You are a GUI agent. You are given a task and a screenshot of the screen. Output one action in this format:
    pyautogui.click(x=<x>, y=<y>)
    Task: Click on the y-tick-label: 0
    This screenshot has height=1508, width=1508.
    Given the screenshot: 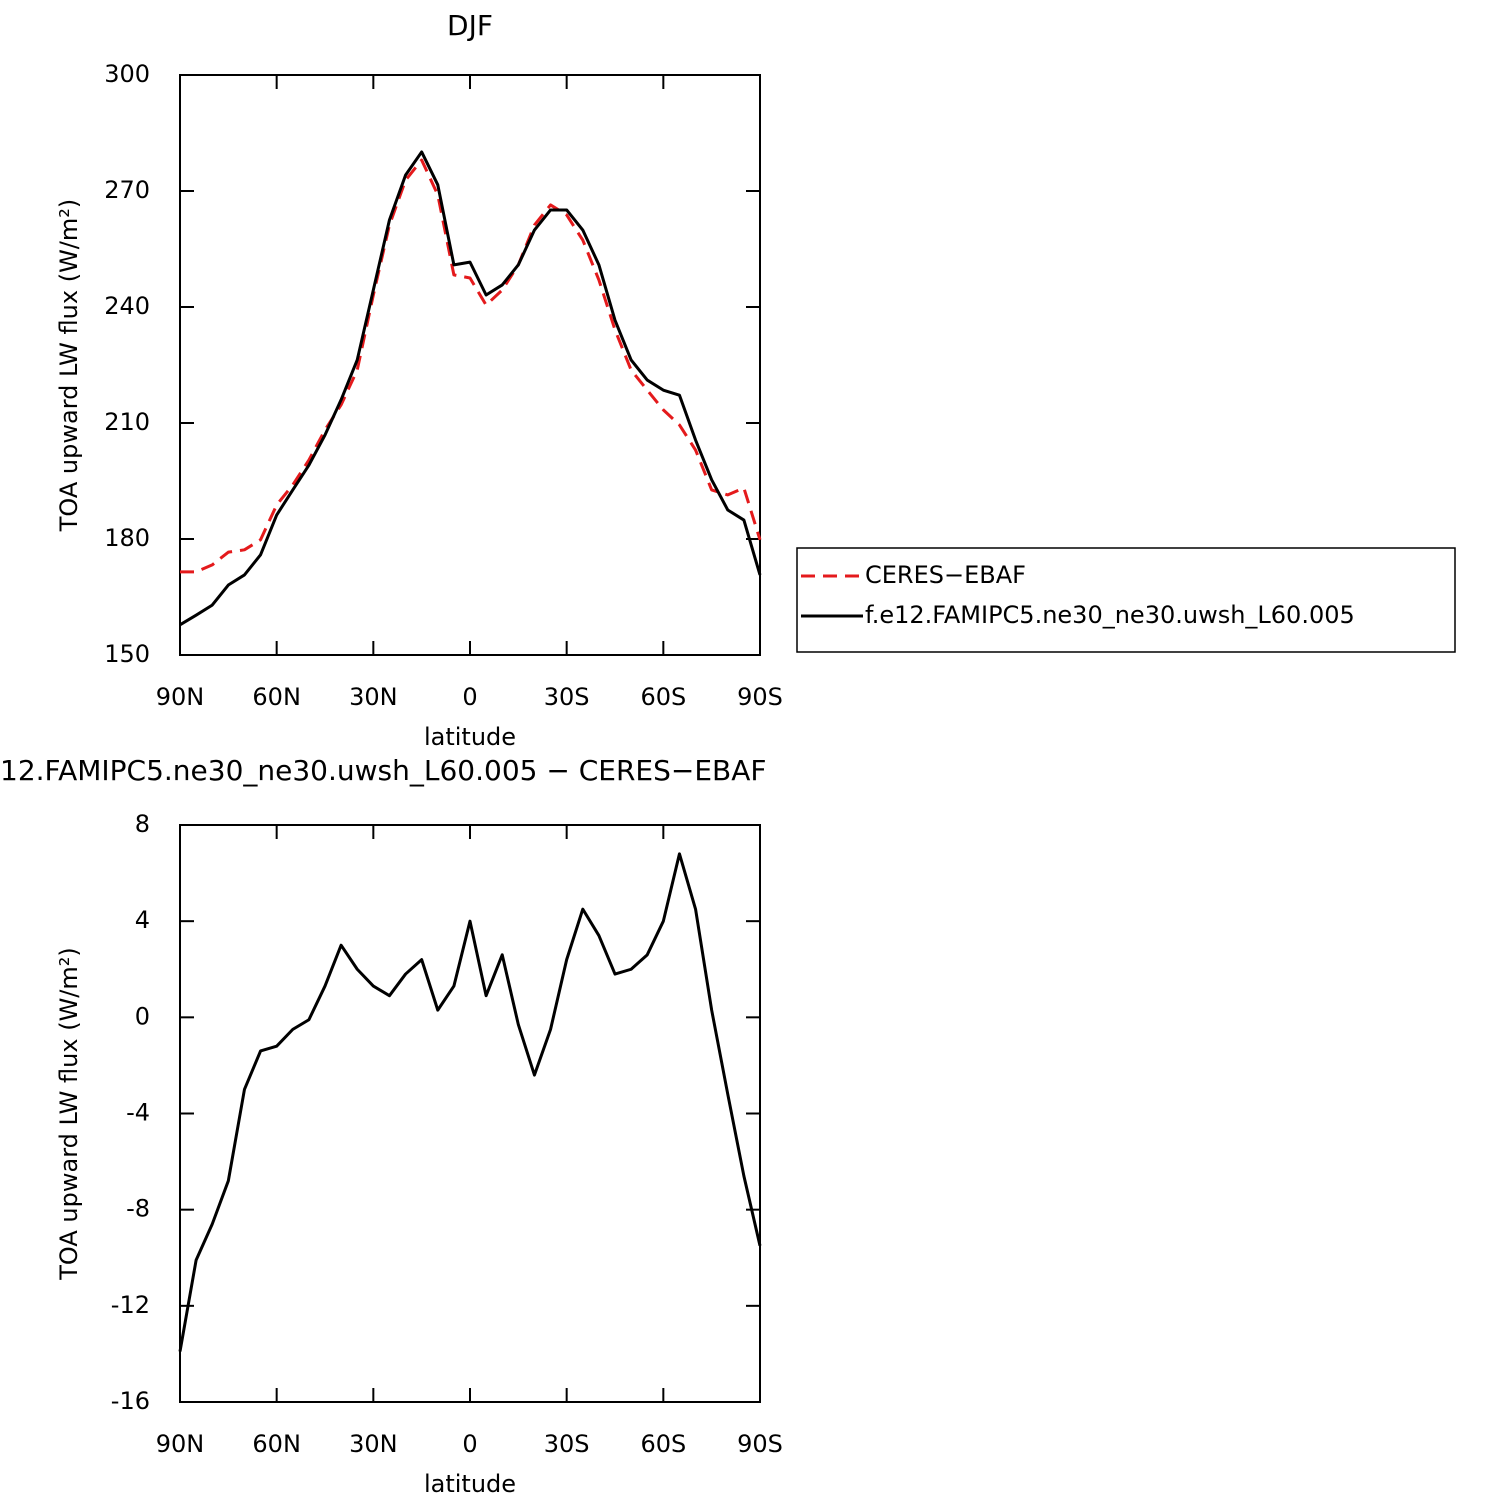 What is the action you would take?
    pyautogui.click(x=142, y=1016)
    